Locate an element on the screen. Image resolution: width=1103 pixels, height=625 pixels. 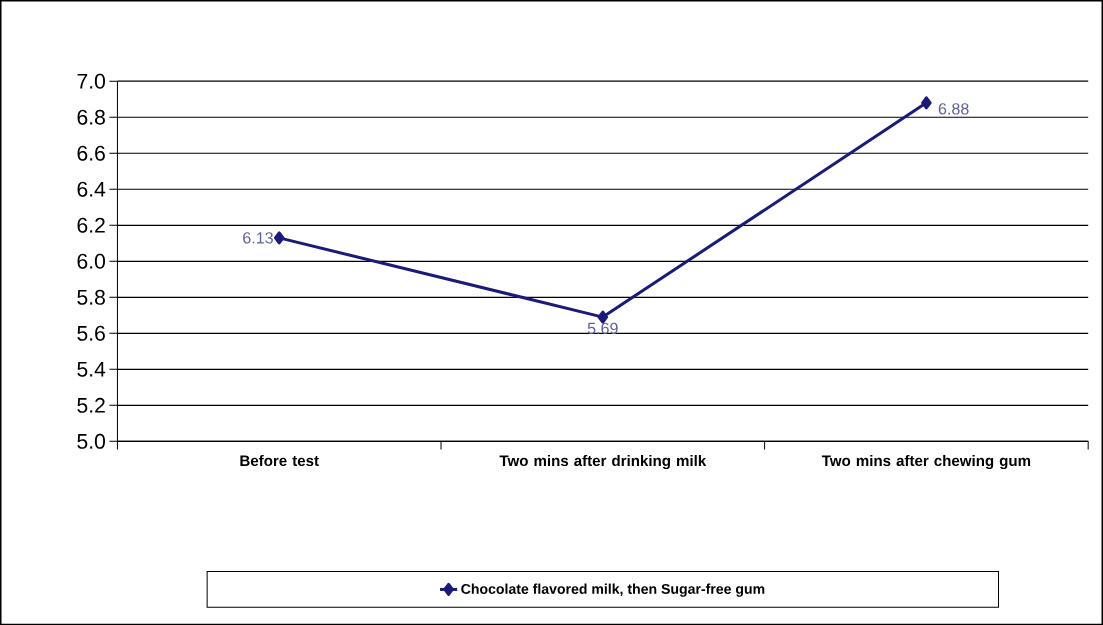
y-tick-label: 5.4 is located at coordinates (91, 369).